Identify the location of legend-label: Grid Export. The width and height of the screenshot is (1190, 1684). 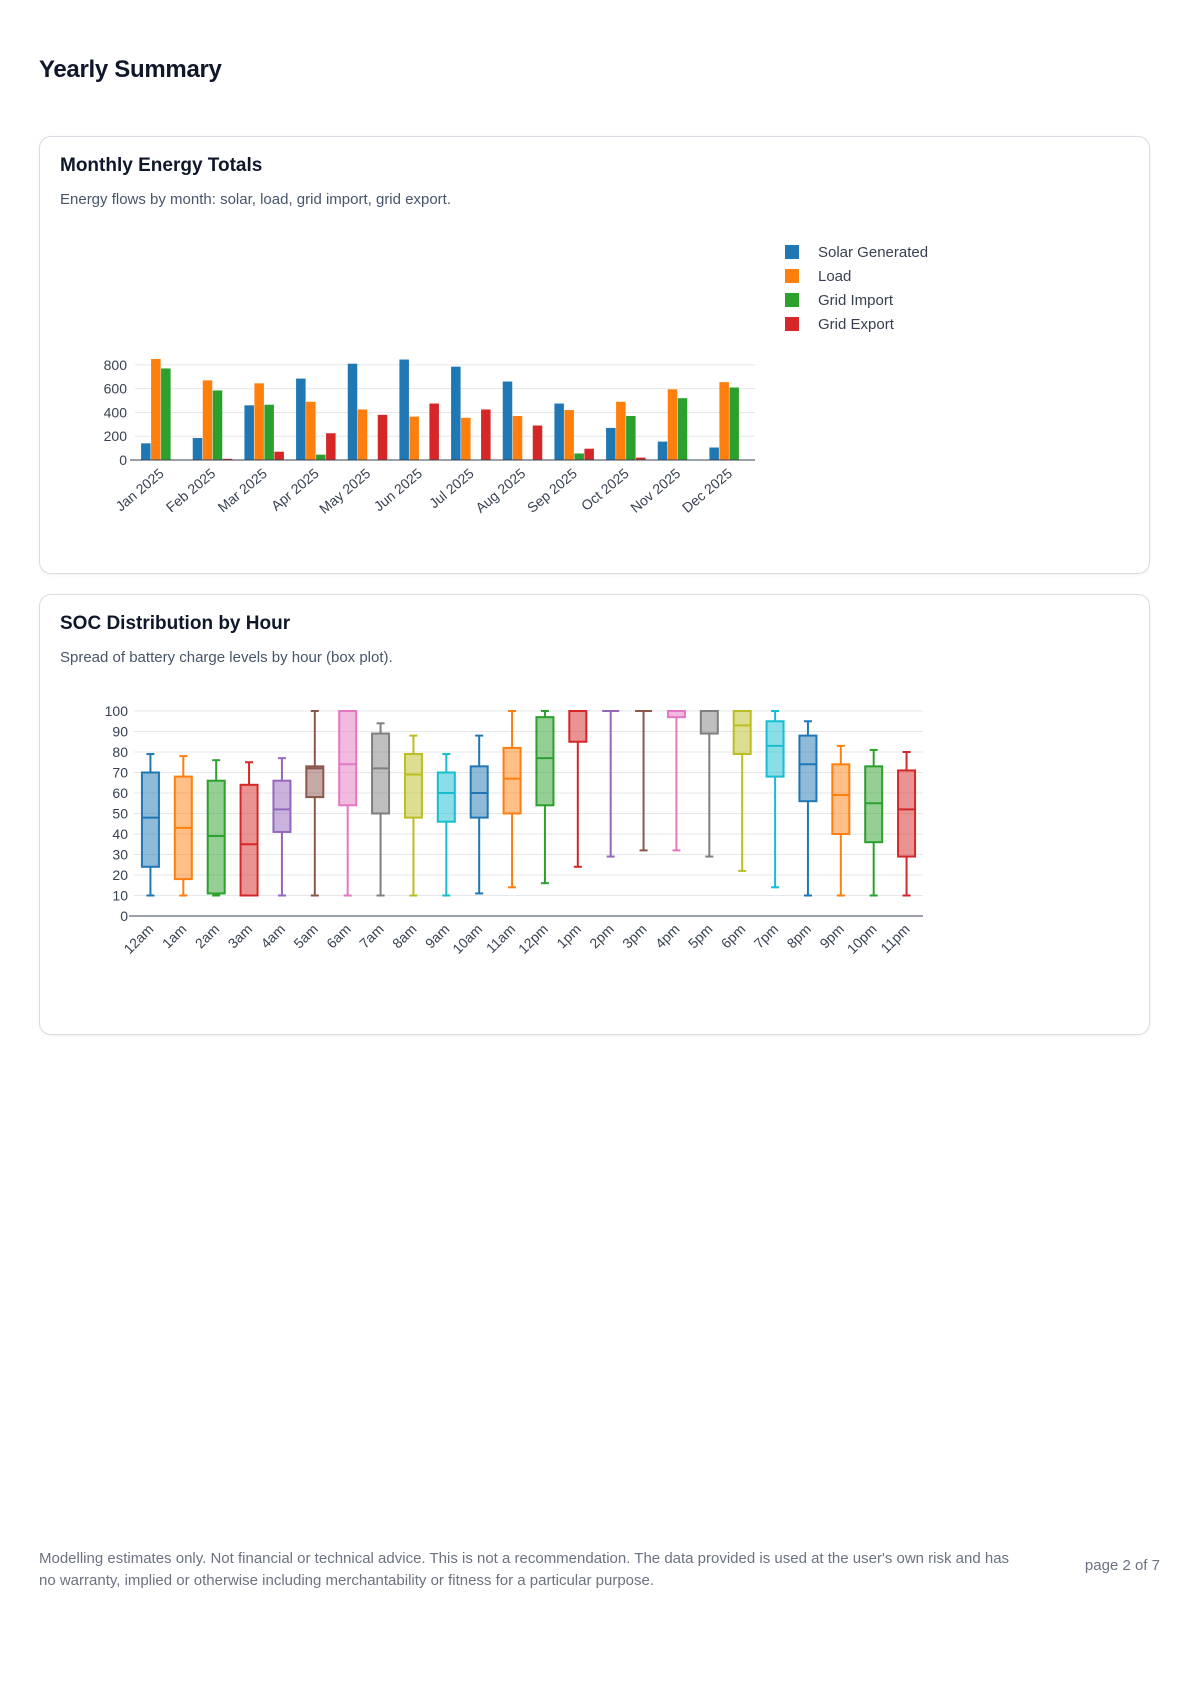
(856, 324).